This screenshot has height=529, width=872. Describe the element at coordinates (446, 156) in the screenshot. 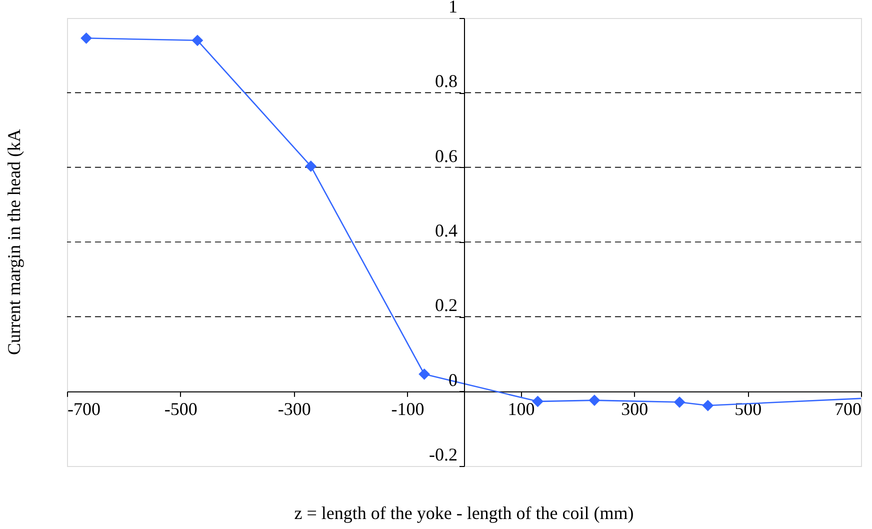

I see `y-tick-label: 0.6` at that location.